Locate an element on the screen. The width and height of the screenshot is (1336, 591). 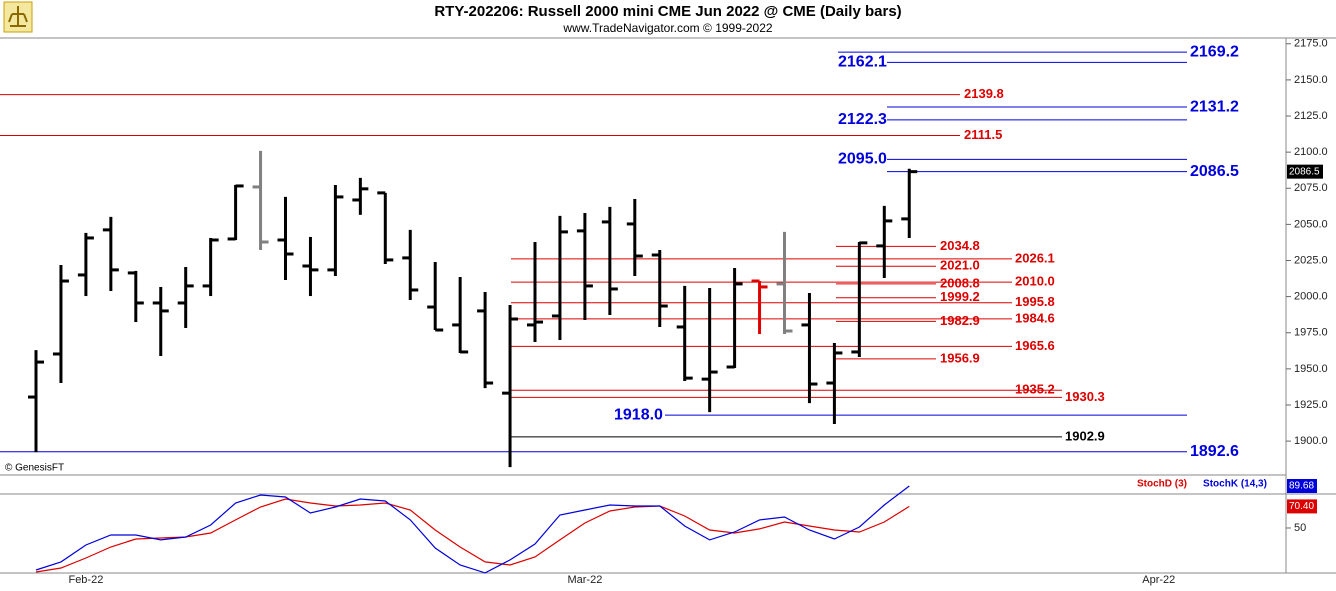
level-label: 2010.0 is located at coordinates (1035, 281).